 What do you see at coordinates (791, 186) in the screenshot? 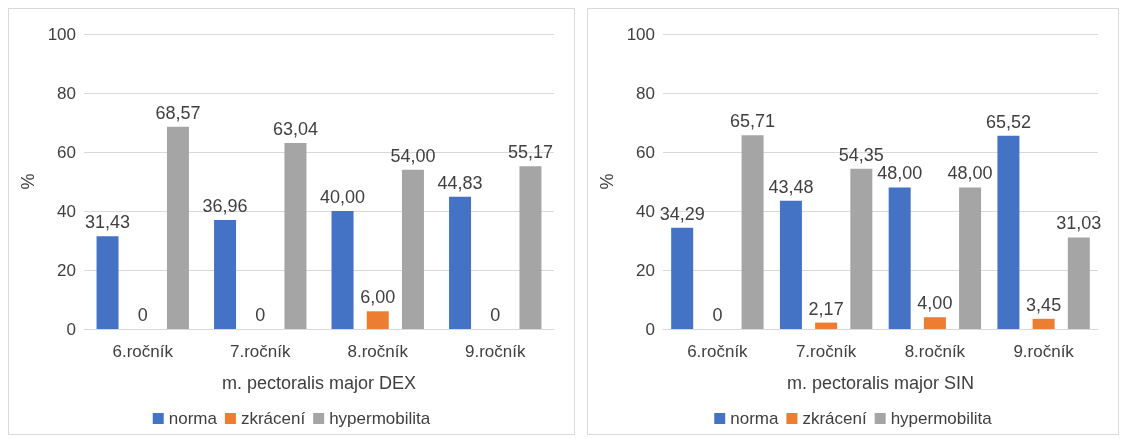
I see `data-label: 43,48` at bounding box center [791, 186].